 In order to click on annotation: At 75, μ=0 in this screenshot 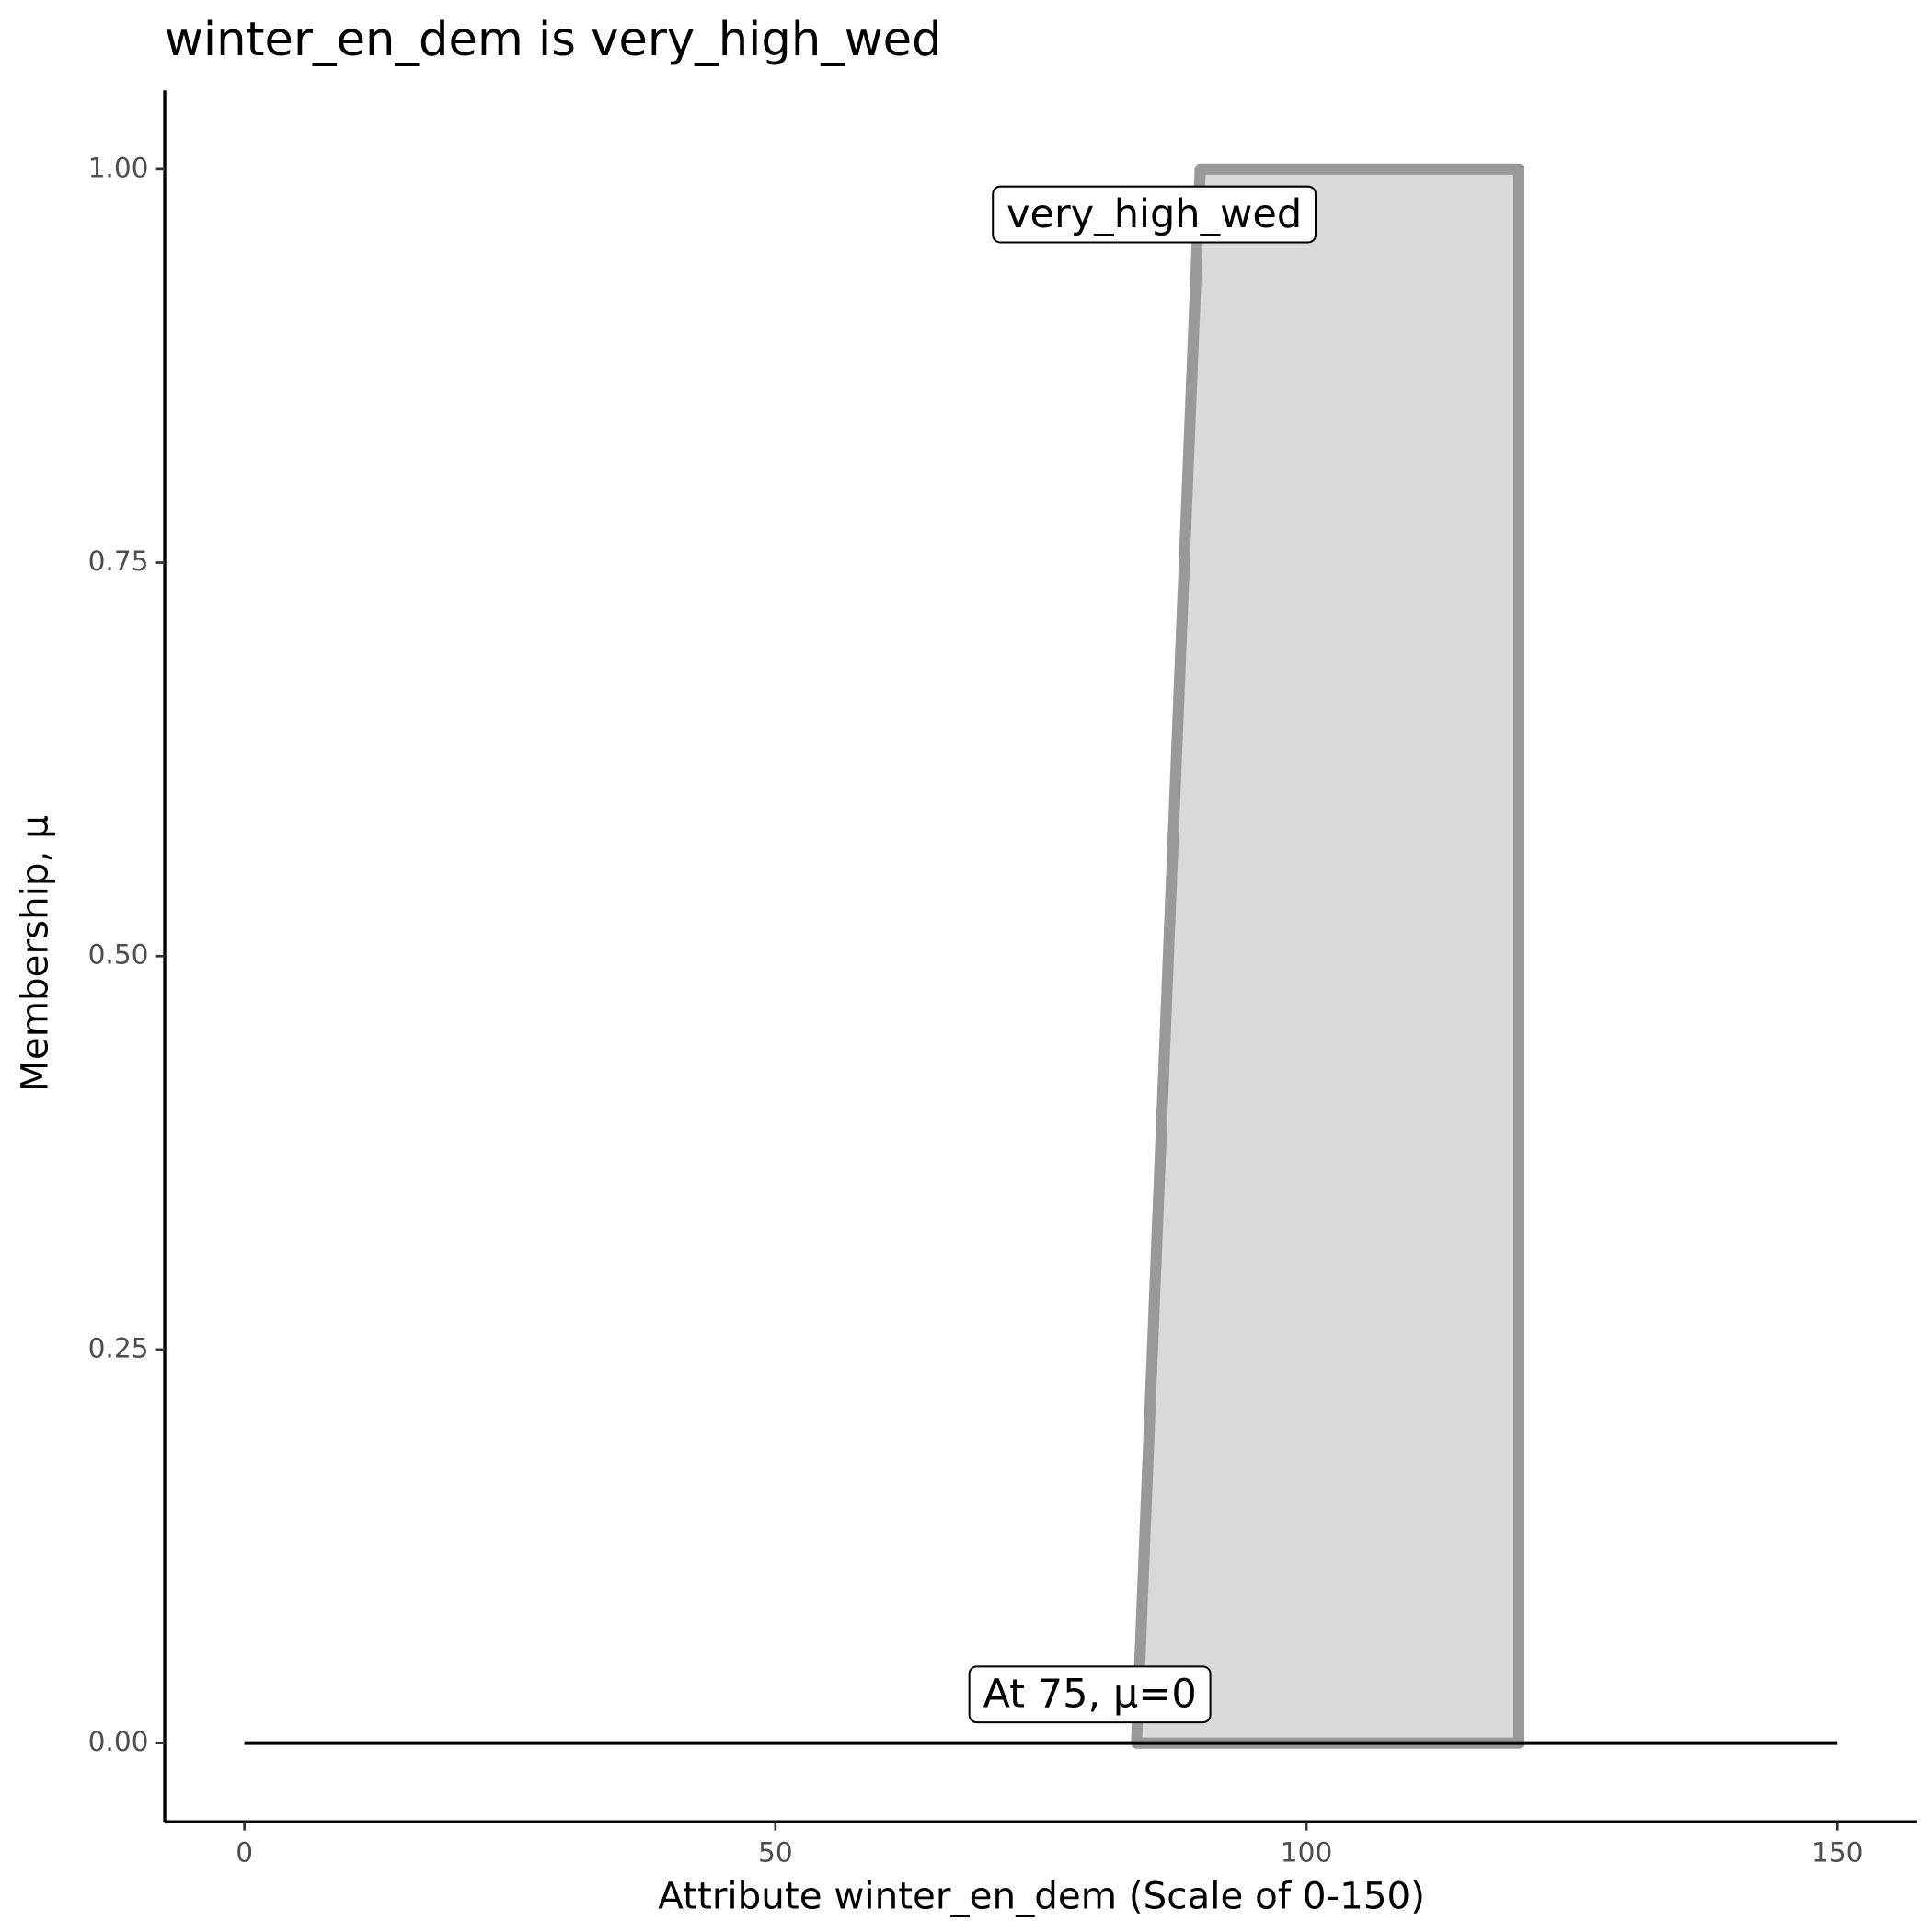, I will do `click(1089, 1695)`.